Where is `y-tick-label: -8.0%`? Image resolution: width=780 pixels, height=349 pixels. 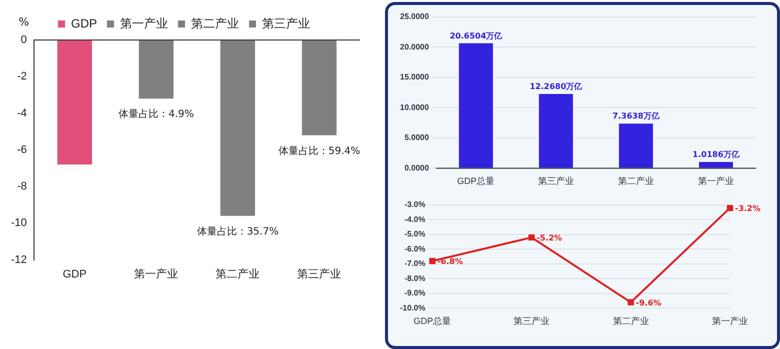 y-tick-label: -8.0% is located at coordinates (415, 278).